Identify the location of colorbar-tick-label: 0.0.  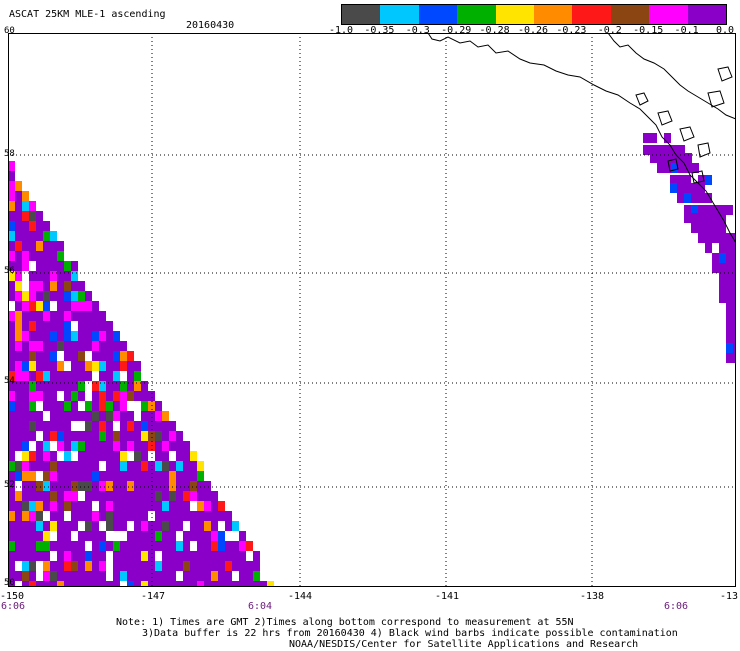
(725, 30).